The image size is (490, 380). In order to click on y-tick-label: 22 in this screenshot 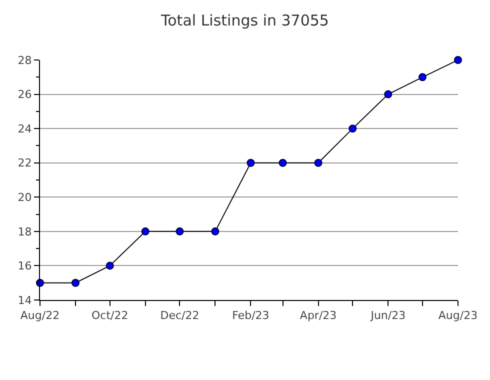, I will do `click(25, 163)`.